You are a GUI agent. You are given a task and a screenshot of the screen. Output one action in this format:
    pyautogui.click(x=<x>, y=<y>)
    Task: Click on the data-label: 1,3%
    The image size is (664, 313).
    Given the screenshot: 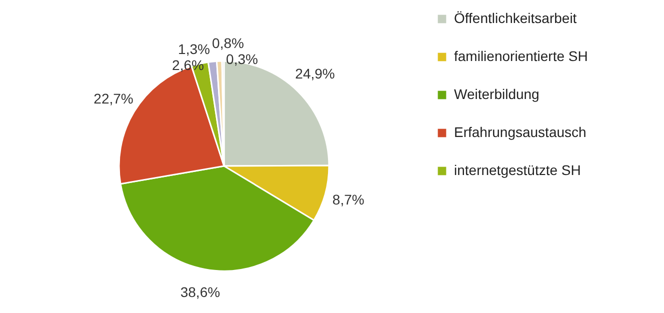 What is the action you would take?
    pyautogui.click(x=194, y=49)
    